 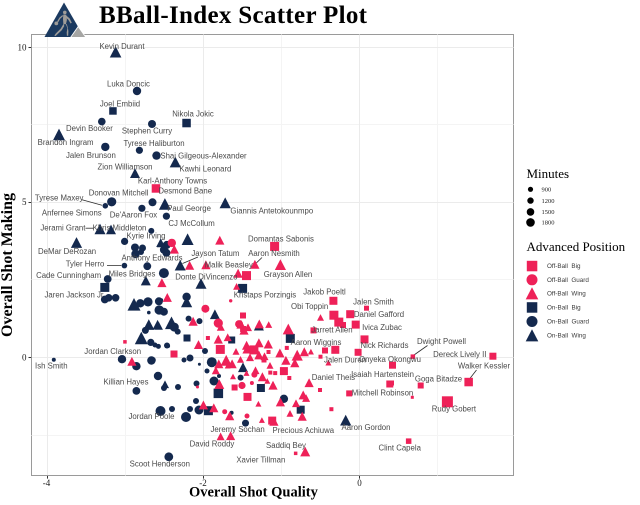 What do you see at coordinates (271, 211) in the screenshot?
I see `svg-text: Giannis Antetokounmpo` at bounding box center [271, 211].